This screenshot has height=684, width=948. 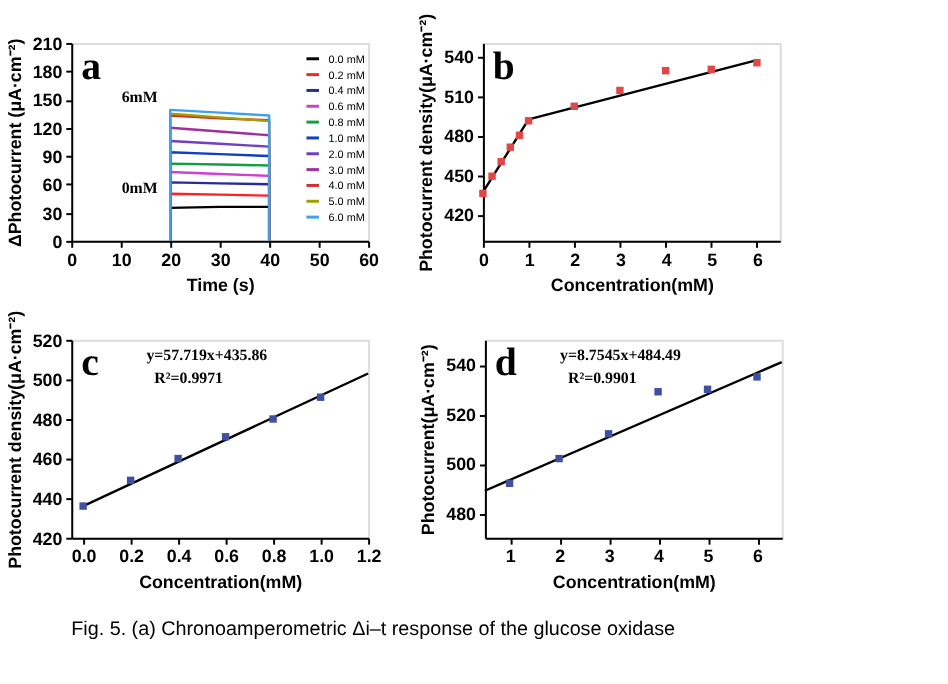 What do you see at coordinates (132, 556) in the screenshot?
I see `x-tick-label: 0.2` at bounding box center [132, 556].